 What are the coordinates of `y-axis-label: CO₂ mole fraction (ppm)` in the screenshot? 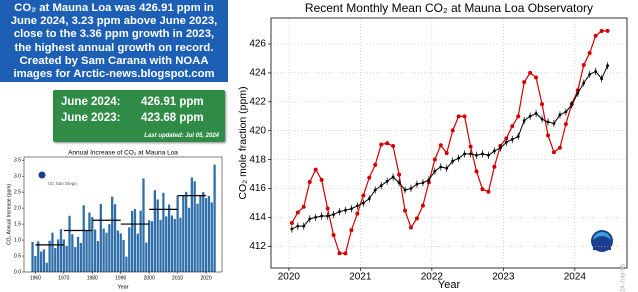 It's located at (243, 142).